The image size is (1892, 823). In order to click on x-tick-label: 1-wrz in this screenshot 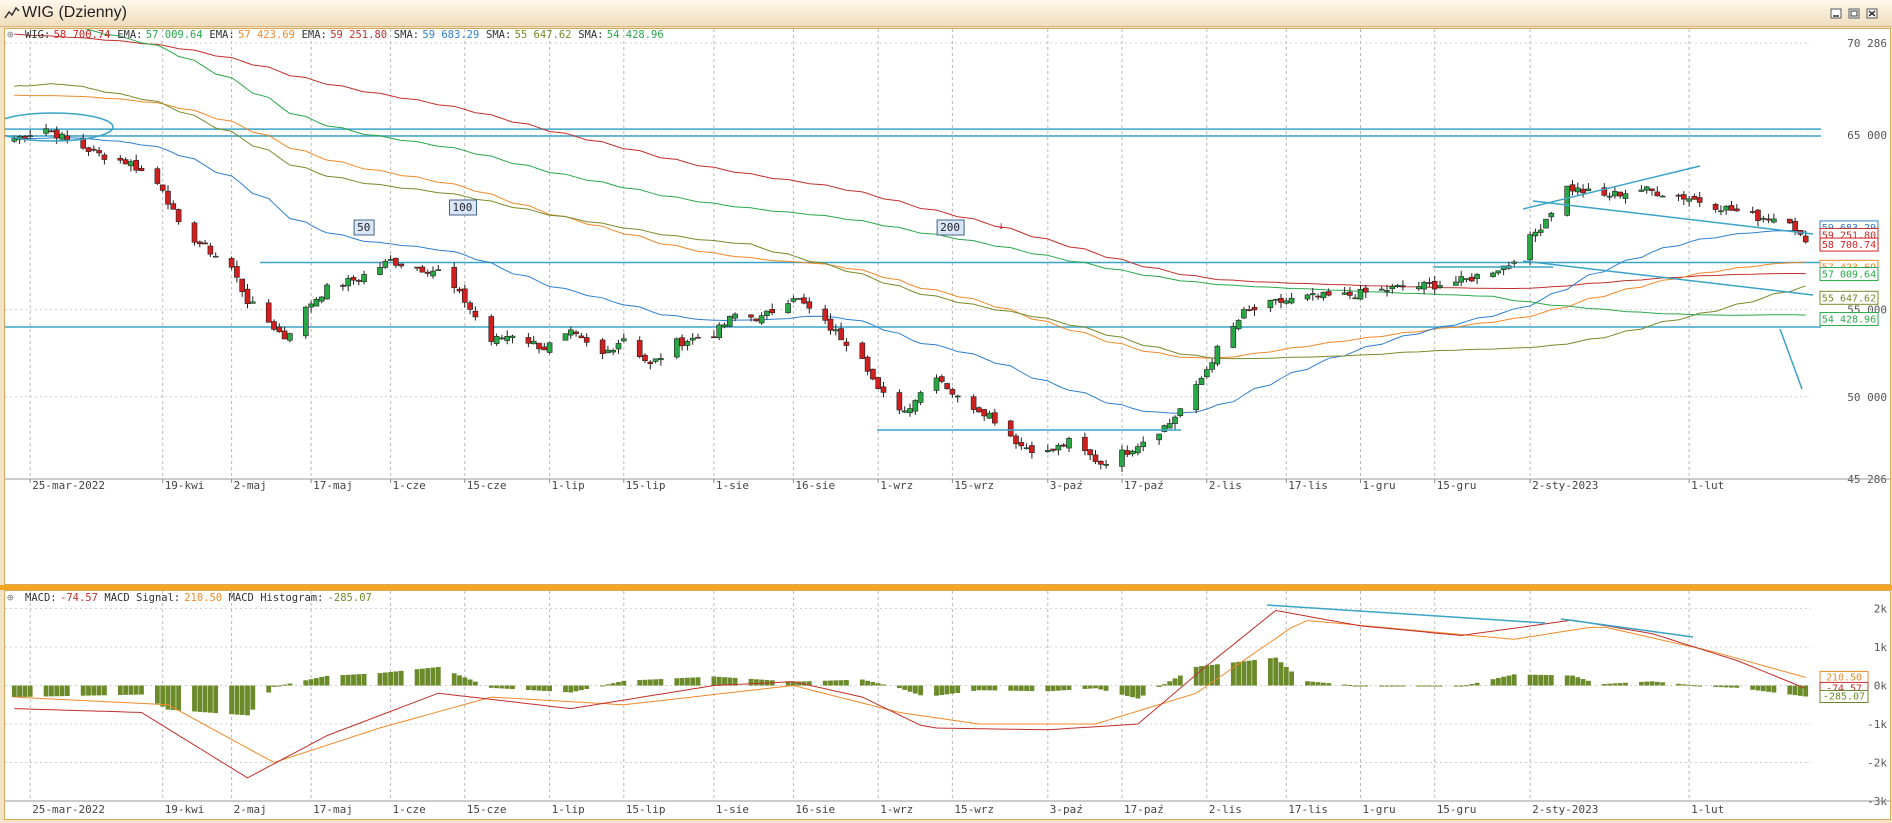, I will do `click(896, 809)`.